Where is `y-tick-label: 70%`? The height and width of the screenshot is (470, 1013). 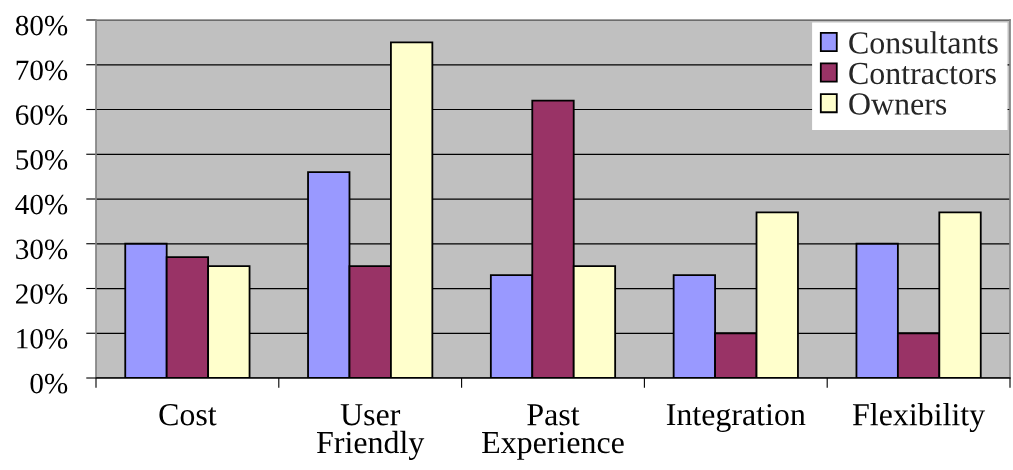 y-tick-label: 70% is located at coordinates (42, 70).